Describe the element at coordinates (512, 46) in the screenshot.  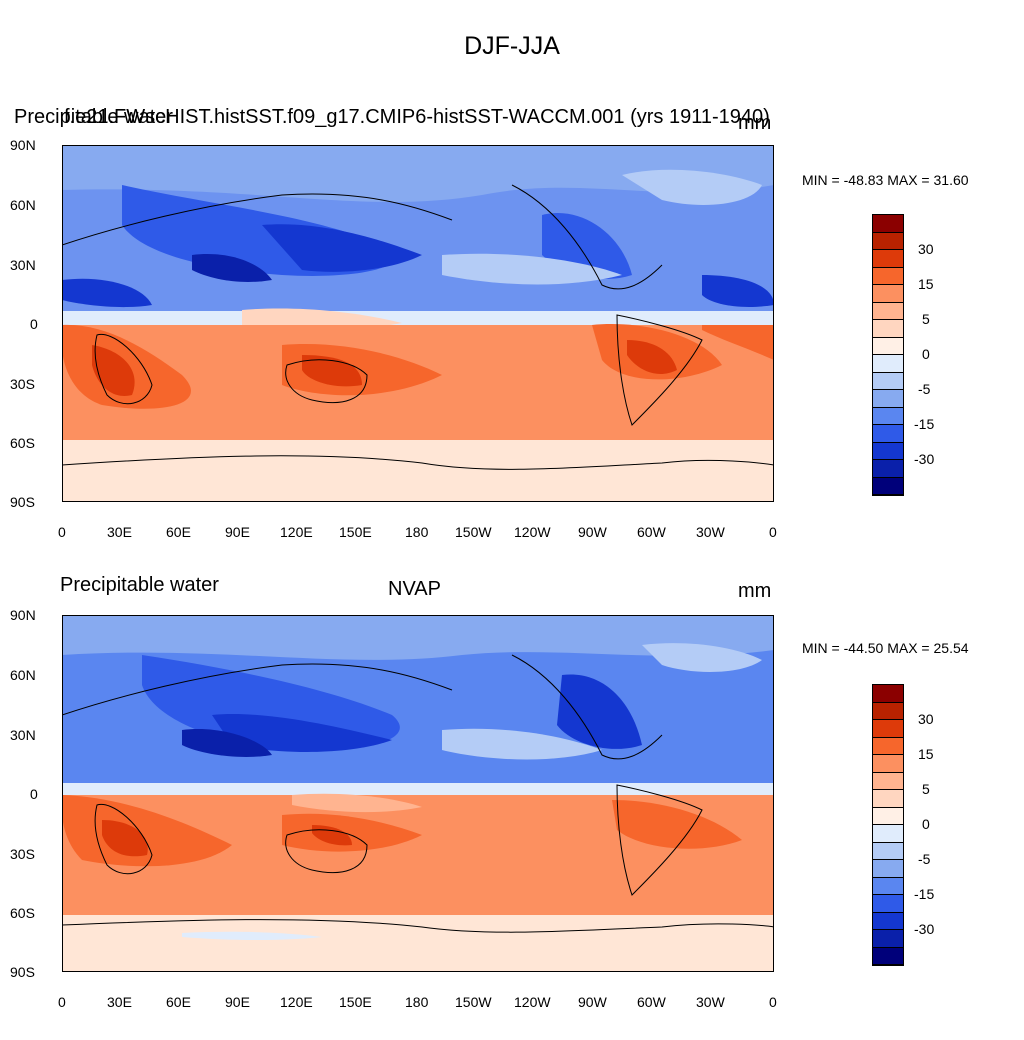
I see `figure-title: DJF-JJA` at that location.